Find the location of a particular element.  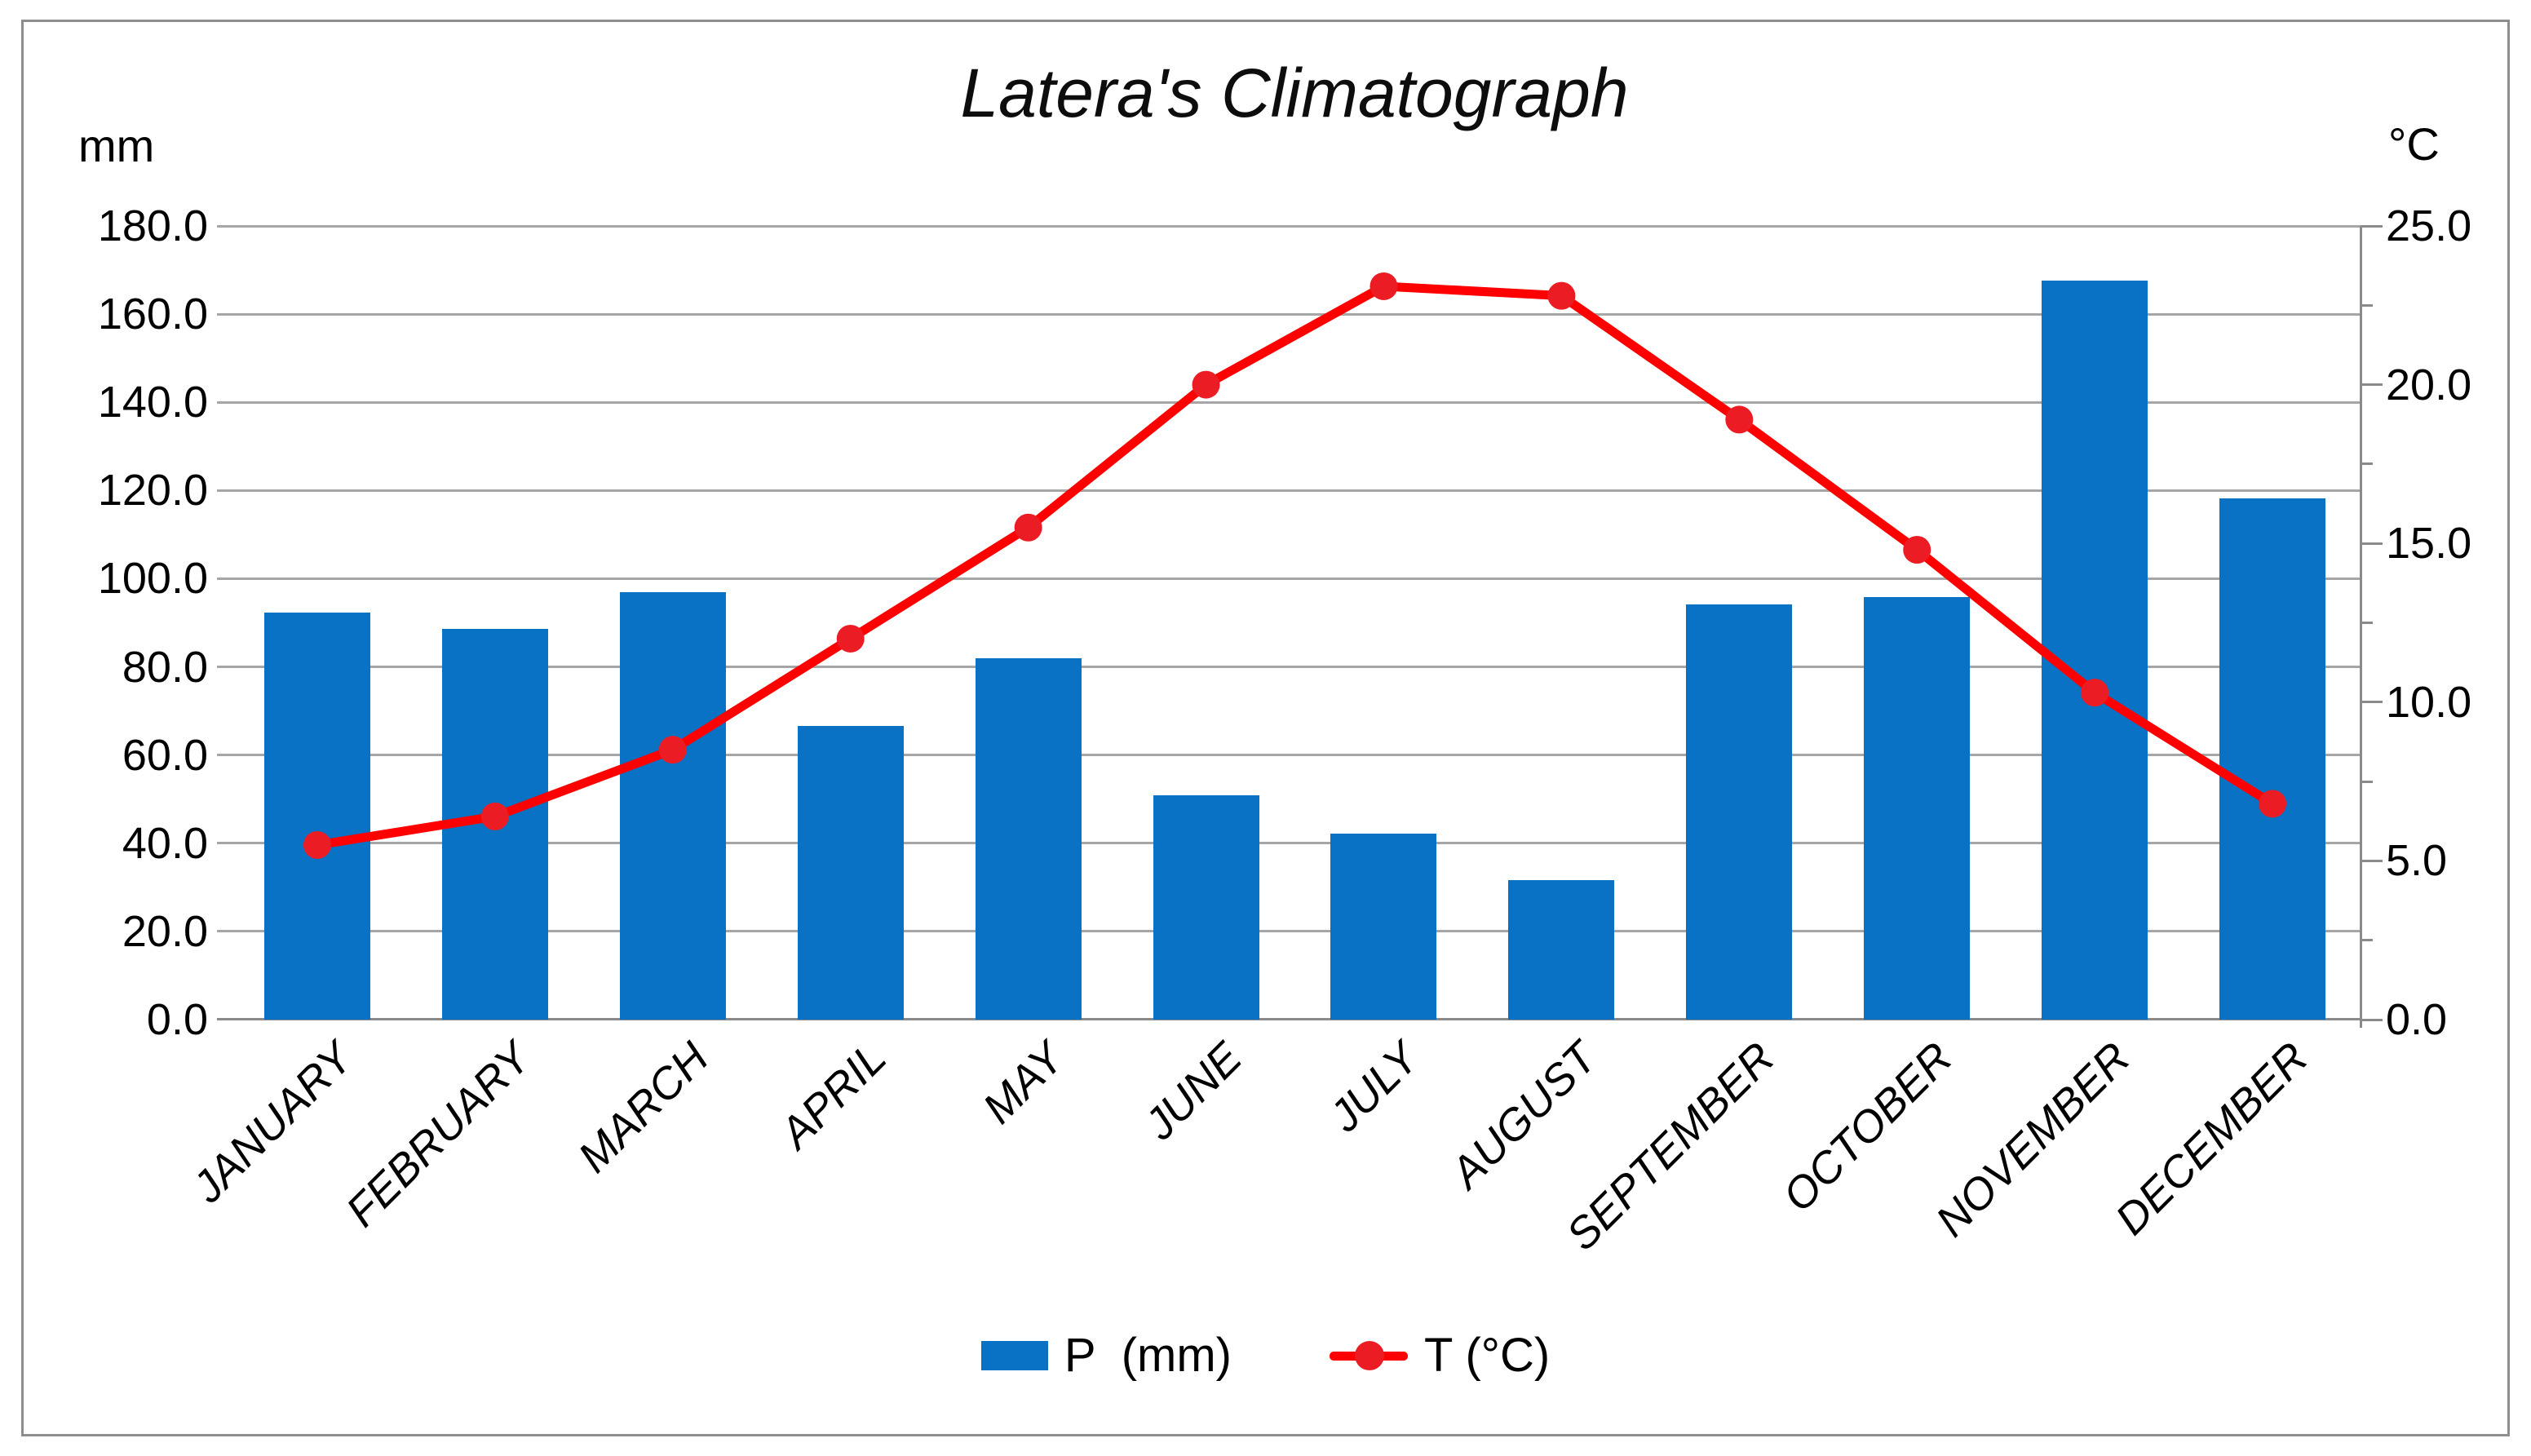

right-axis-tick-label: 25.0 is located at coordinates (2429, 226).